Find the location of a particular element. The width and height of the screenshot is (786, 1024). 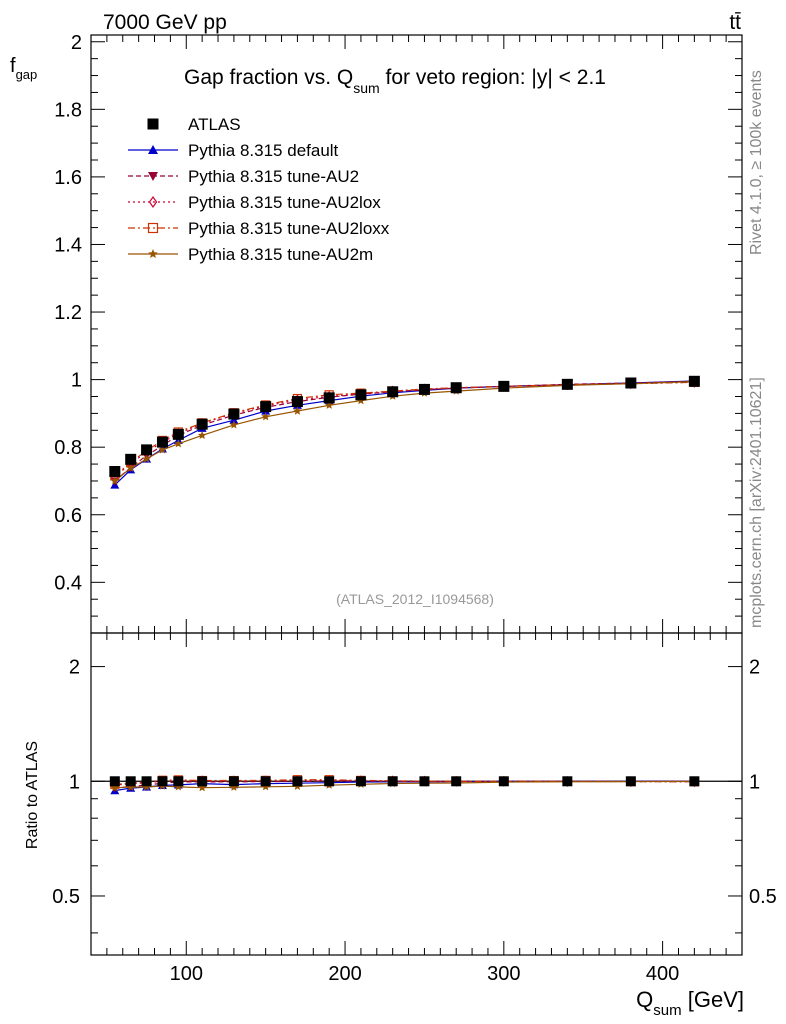

legend-marker-pythia-8-315-tune-au2 is located at coordinates (153, 176).